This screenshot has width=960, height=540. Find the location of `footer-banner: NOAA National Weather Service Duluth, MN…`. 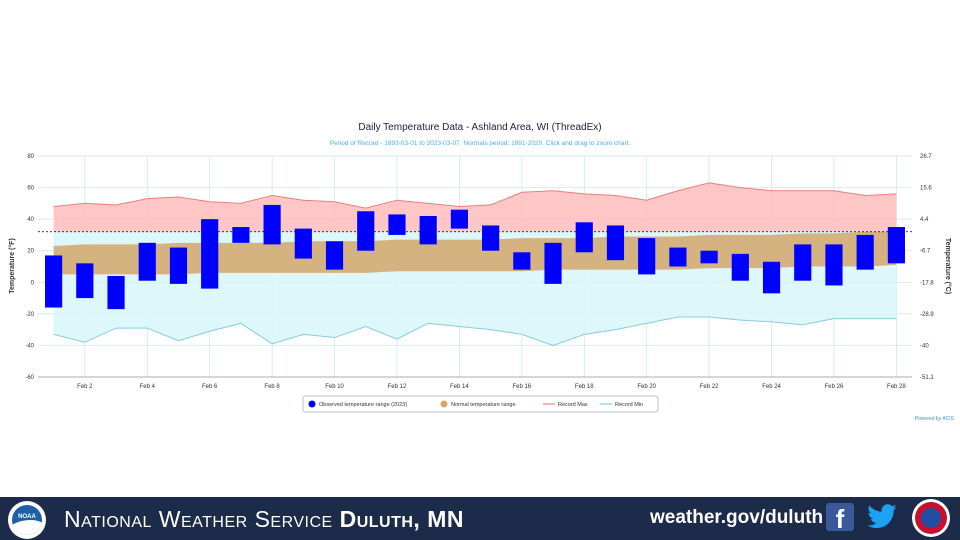

footer-banner: NOAA National Weather Service Duluth, MN… is located at coordinates (480, 518).